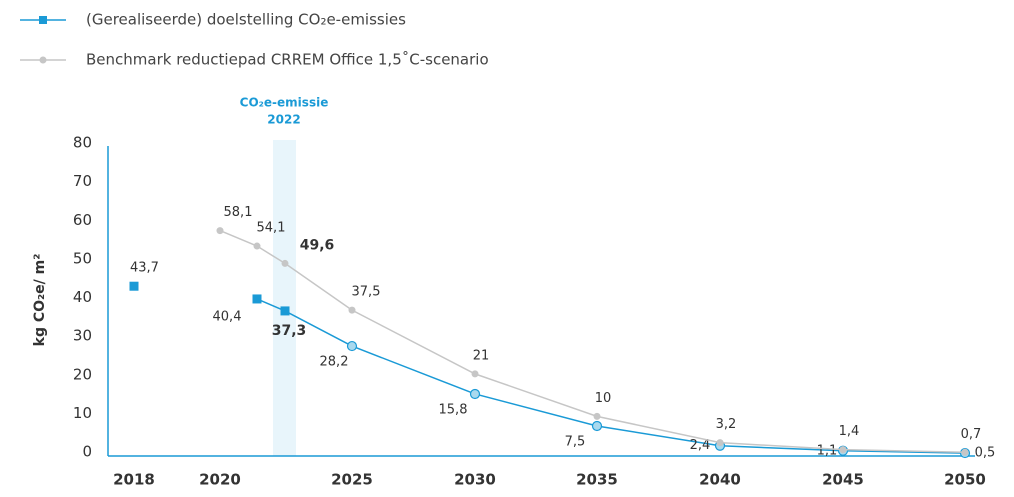  What do you see at coordinates (220, 480) in the screenshot?
I see `x-tick-label: 2020` at bounding box center [220, 480].